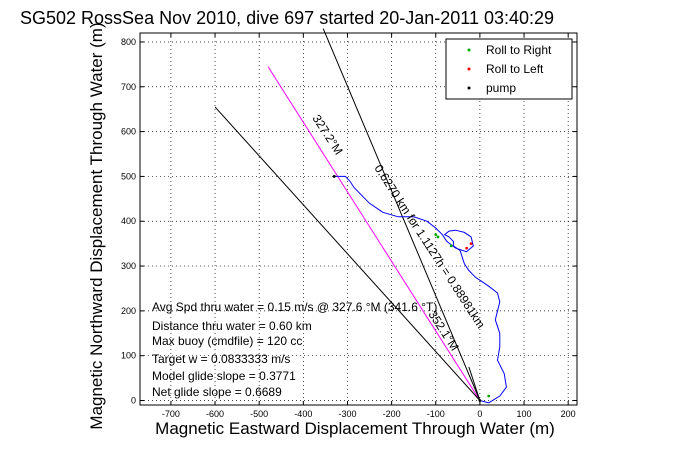 Image resolution: width=681 pixels, height=454 pixels. I want to click on x-tick-label: -100, so click(436, 414).